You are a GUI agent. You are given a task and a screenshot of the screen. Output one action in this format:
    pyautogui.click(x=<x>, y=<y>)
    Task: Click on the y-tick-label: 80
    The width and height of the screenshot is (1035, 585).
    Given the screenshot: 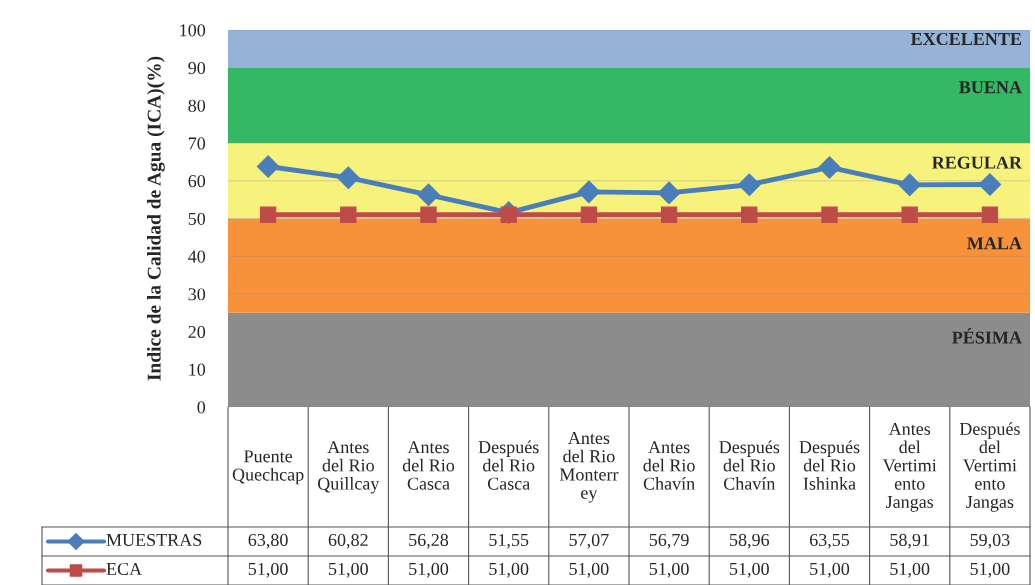 What is the action you would take?
    pyautogui.click(x=197, y=105)
    